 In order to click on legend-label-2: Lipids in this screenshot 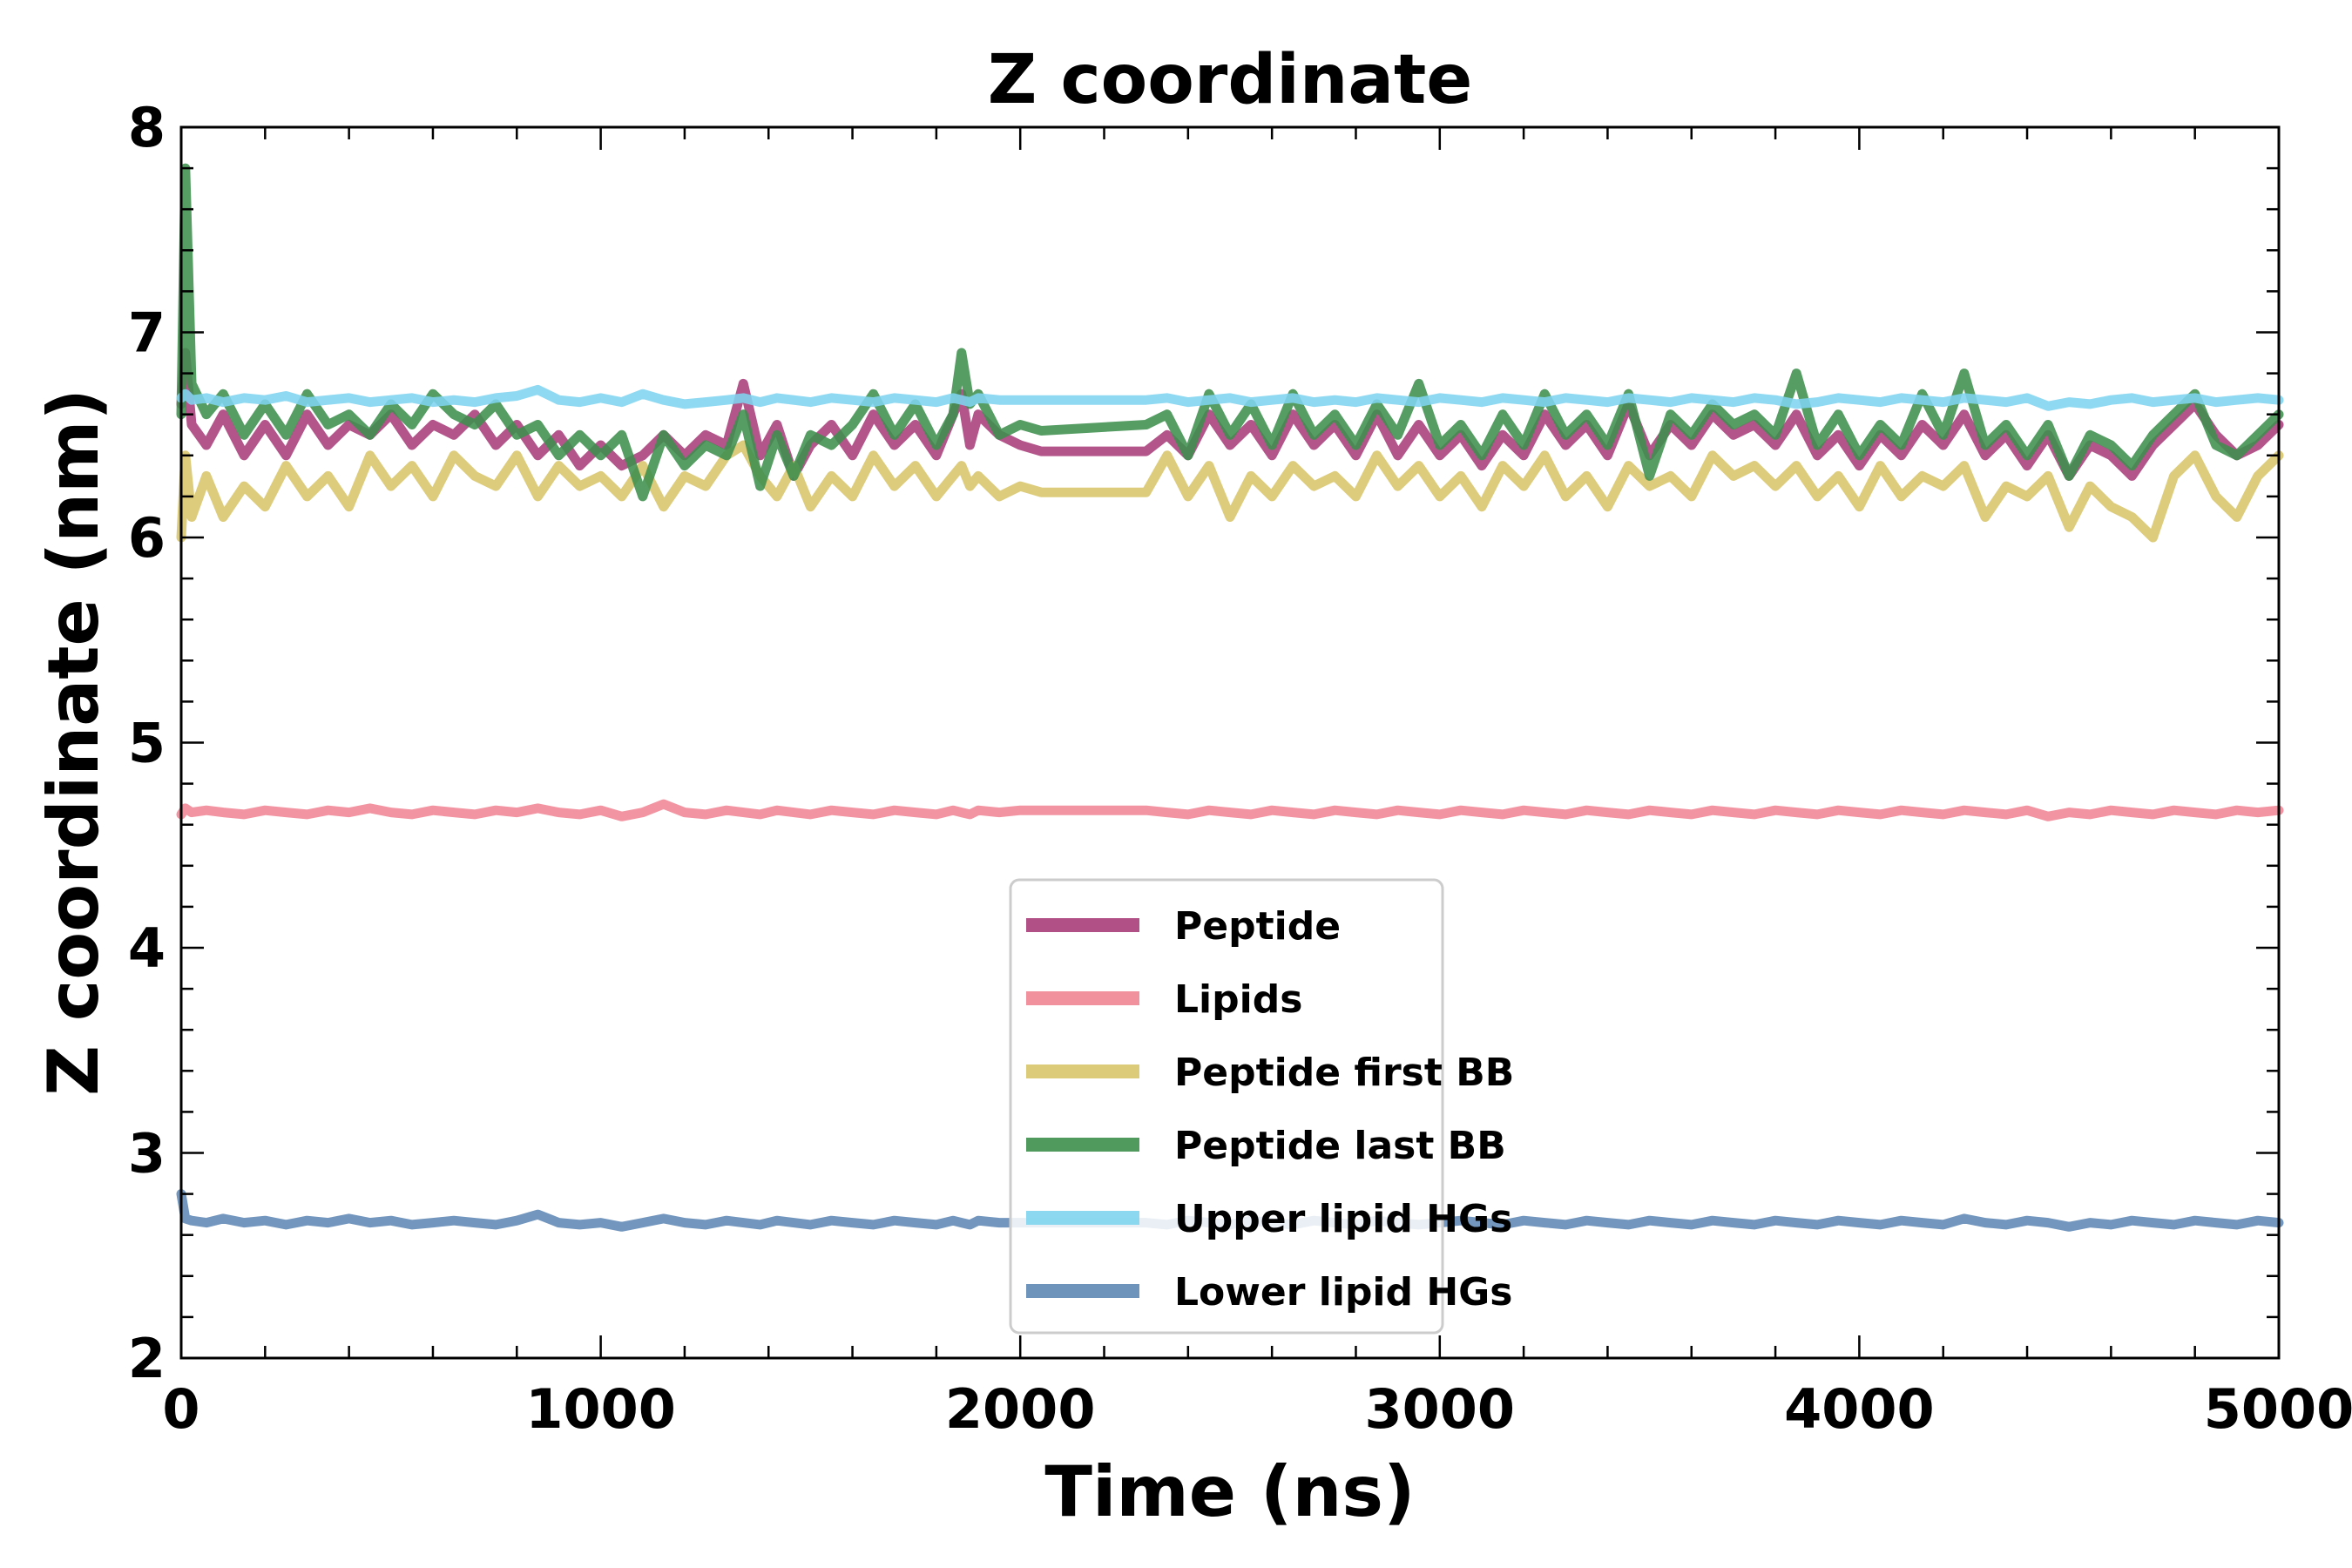, I will do `click(1238, 999)`.